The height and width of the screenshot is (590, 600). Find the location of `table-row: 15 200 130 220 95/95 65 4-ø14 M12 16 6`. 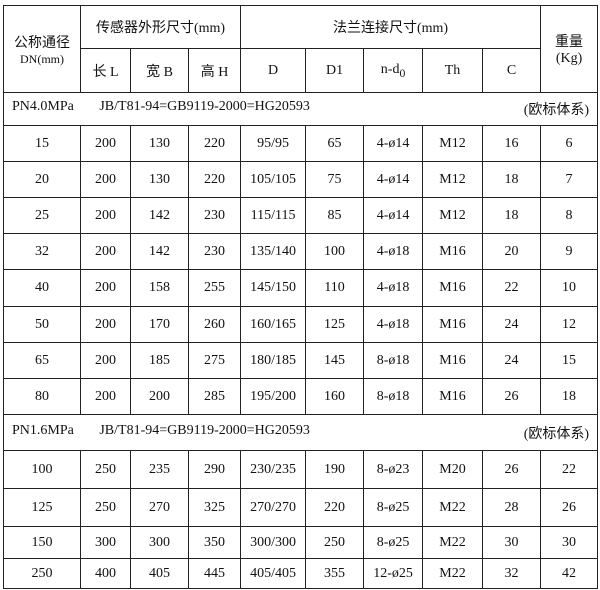

table-row: 15 200 130 220 95/95 65 4-ø14 M12 16 6 is located at coordinates (301, 143).